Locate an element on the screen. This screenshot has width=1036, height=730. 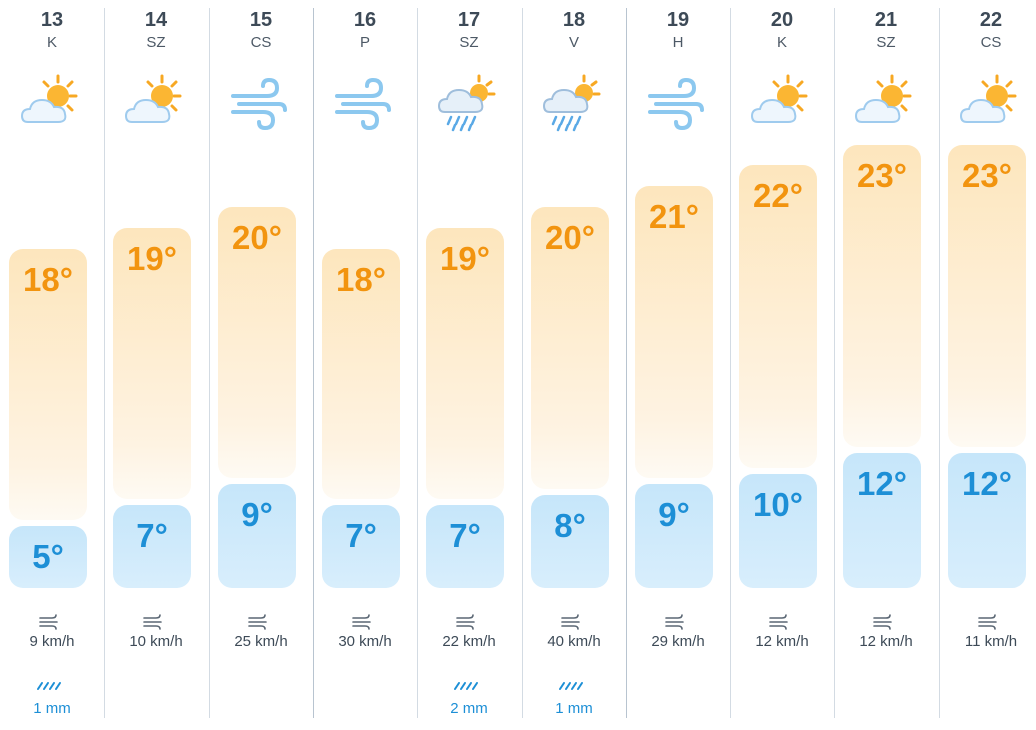
day-date: 20 is located at coordinates (782, 20).